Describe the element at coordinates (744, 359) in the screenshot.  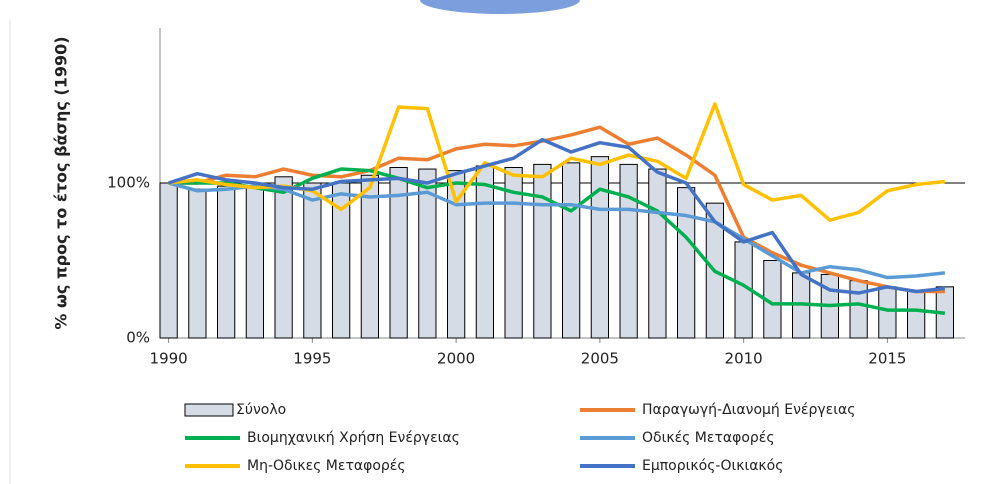
I see `x-tick-label: 2010` at that location.